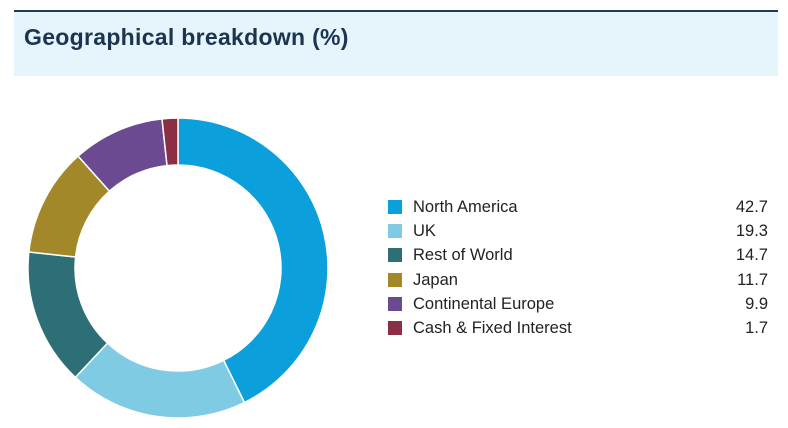 Image resolution: width=788 pixels, height=428 pixels. I want to click on donut-slice-north-america, so click(253, 260).